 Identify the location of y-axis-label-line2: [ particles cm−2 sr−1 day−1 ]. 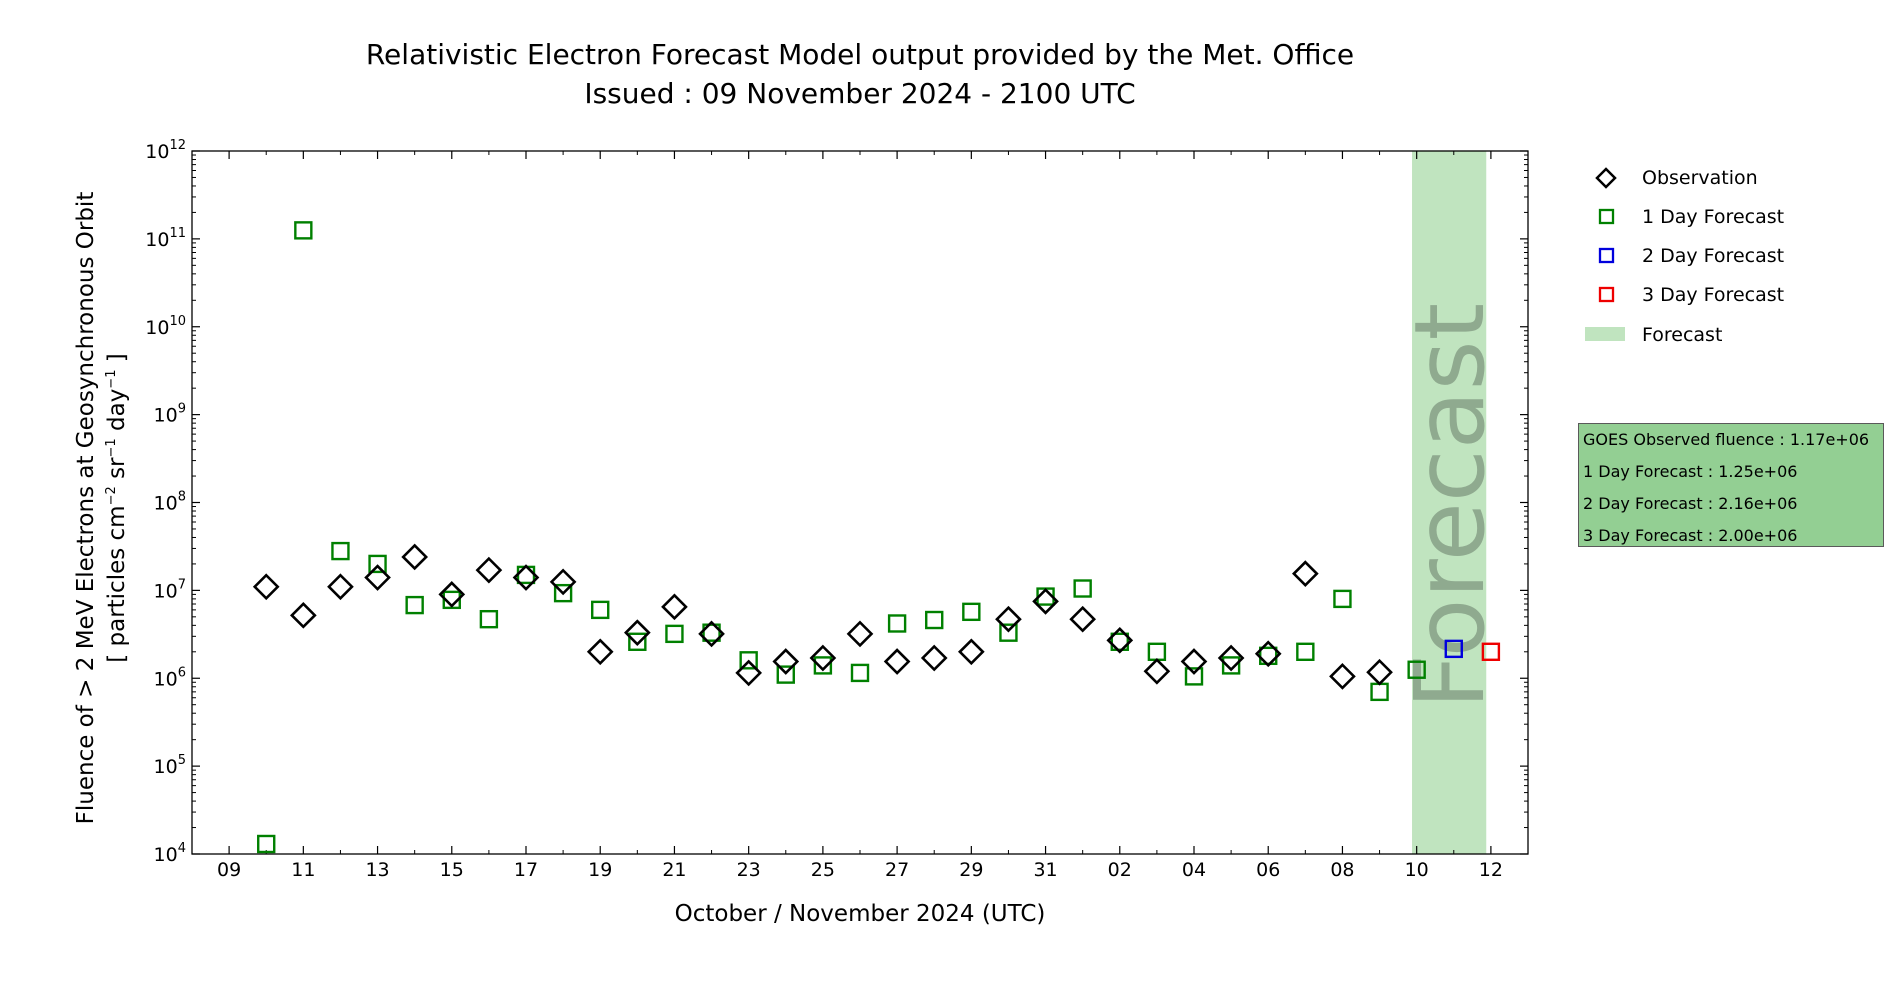
(117, 508).